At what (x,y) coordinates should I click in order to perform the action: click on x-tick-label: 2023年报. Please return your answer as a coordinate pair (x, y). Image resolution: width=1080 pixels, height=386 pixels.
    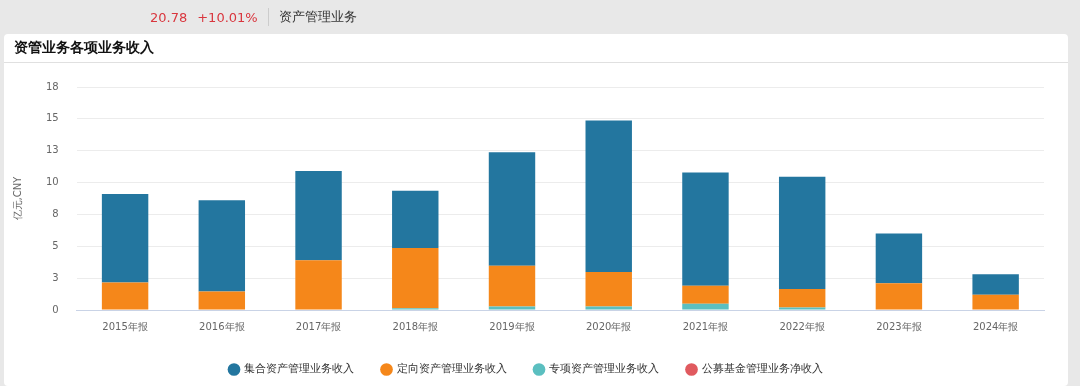
    Looking at the image, I should click on (899, 326).